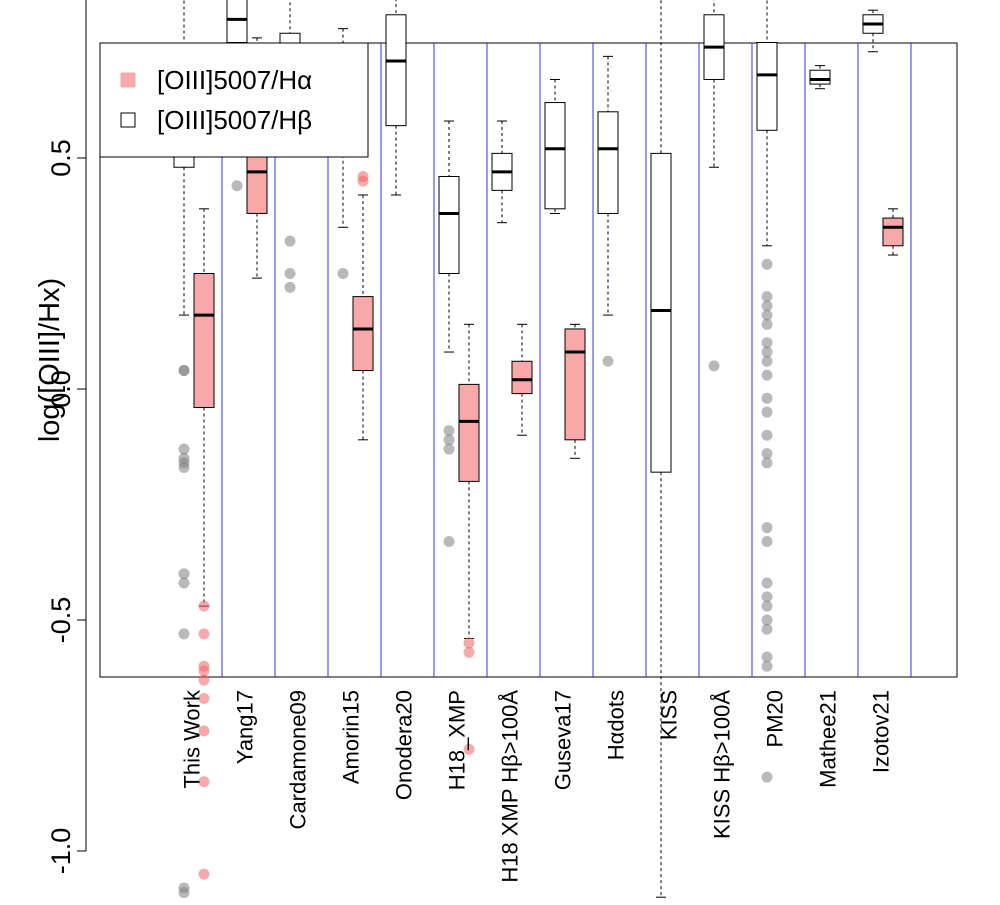 This screenshot has height=905, width=1000. What do you see at coordinates (50, 360) in the screenshot?
I see `y-axis-label: log([OIII]/Hx)` at bounding box center [50, 360].